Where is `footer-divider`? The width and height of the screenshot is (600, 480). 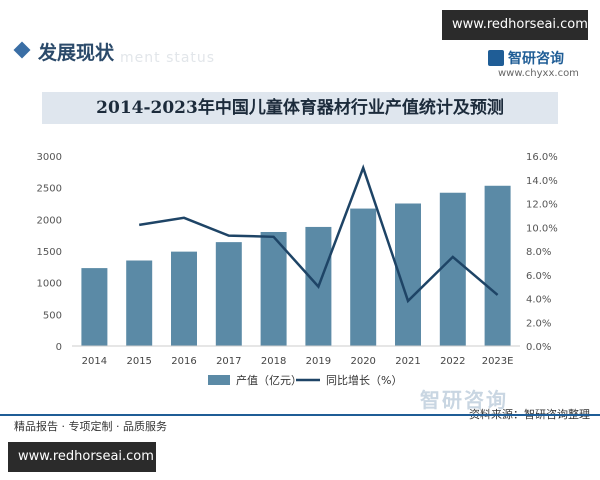 footer-divider is located at coordinates (300, 426).